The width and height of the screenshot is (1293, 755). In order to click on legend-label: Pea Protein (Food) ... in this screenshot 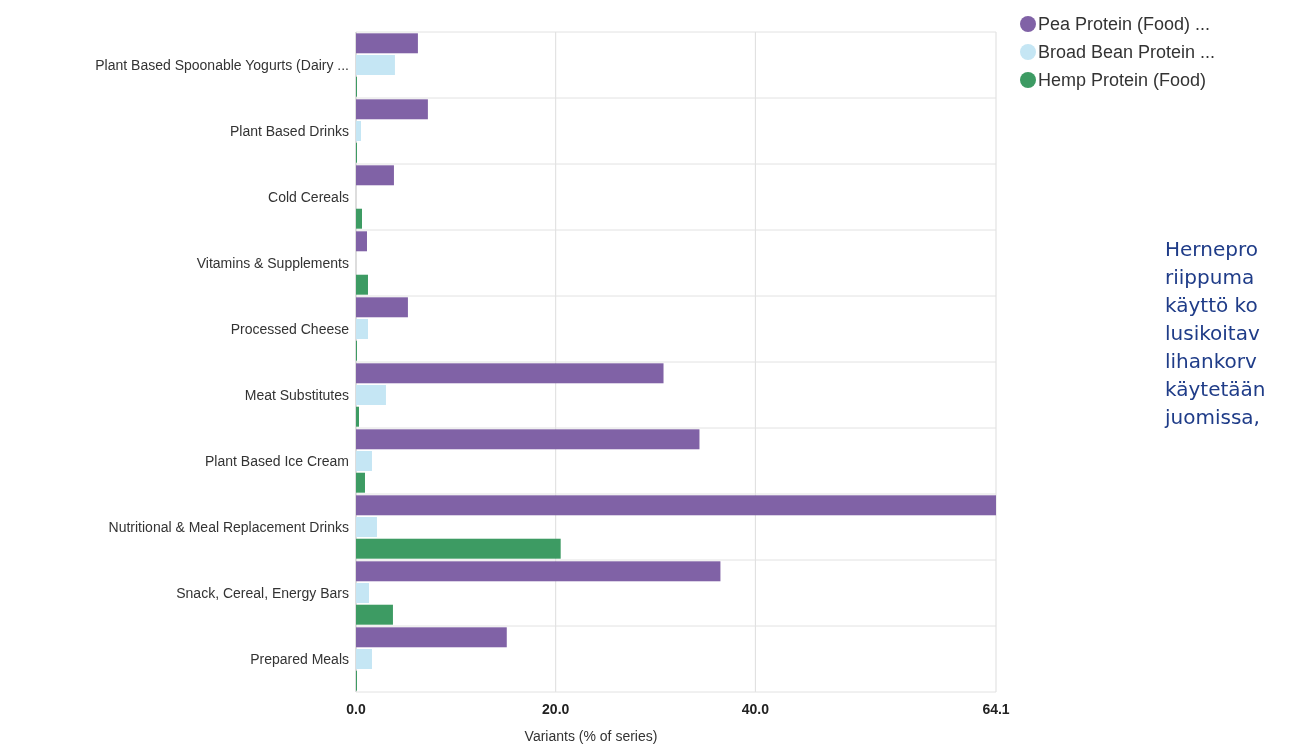, I will do `click(1124, 24)`.